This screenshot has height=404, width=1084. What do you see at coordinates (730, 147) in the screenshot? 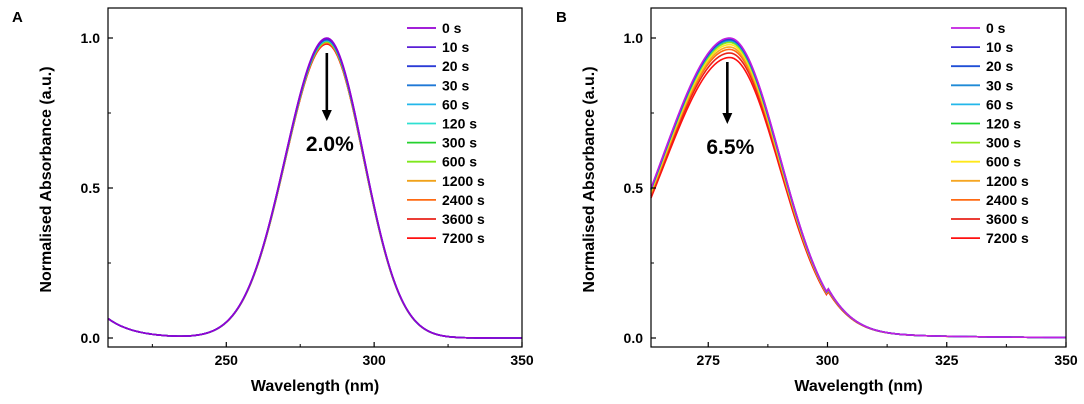
I see `panel-b-annotation: 6.5%` at bounding box center [730, 147].